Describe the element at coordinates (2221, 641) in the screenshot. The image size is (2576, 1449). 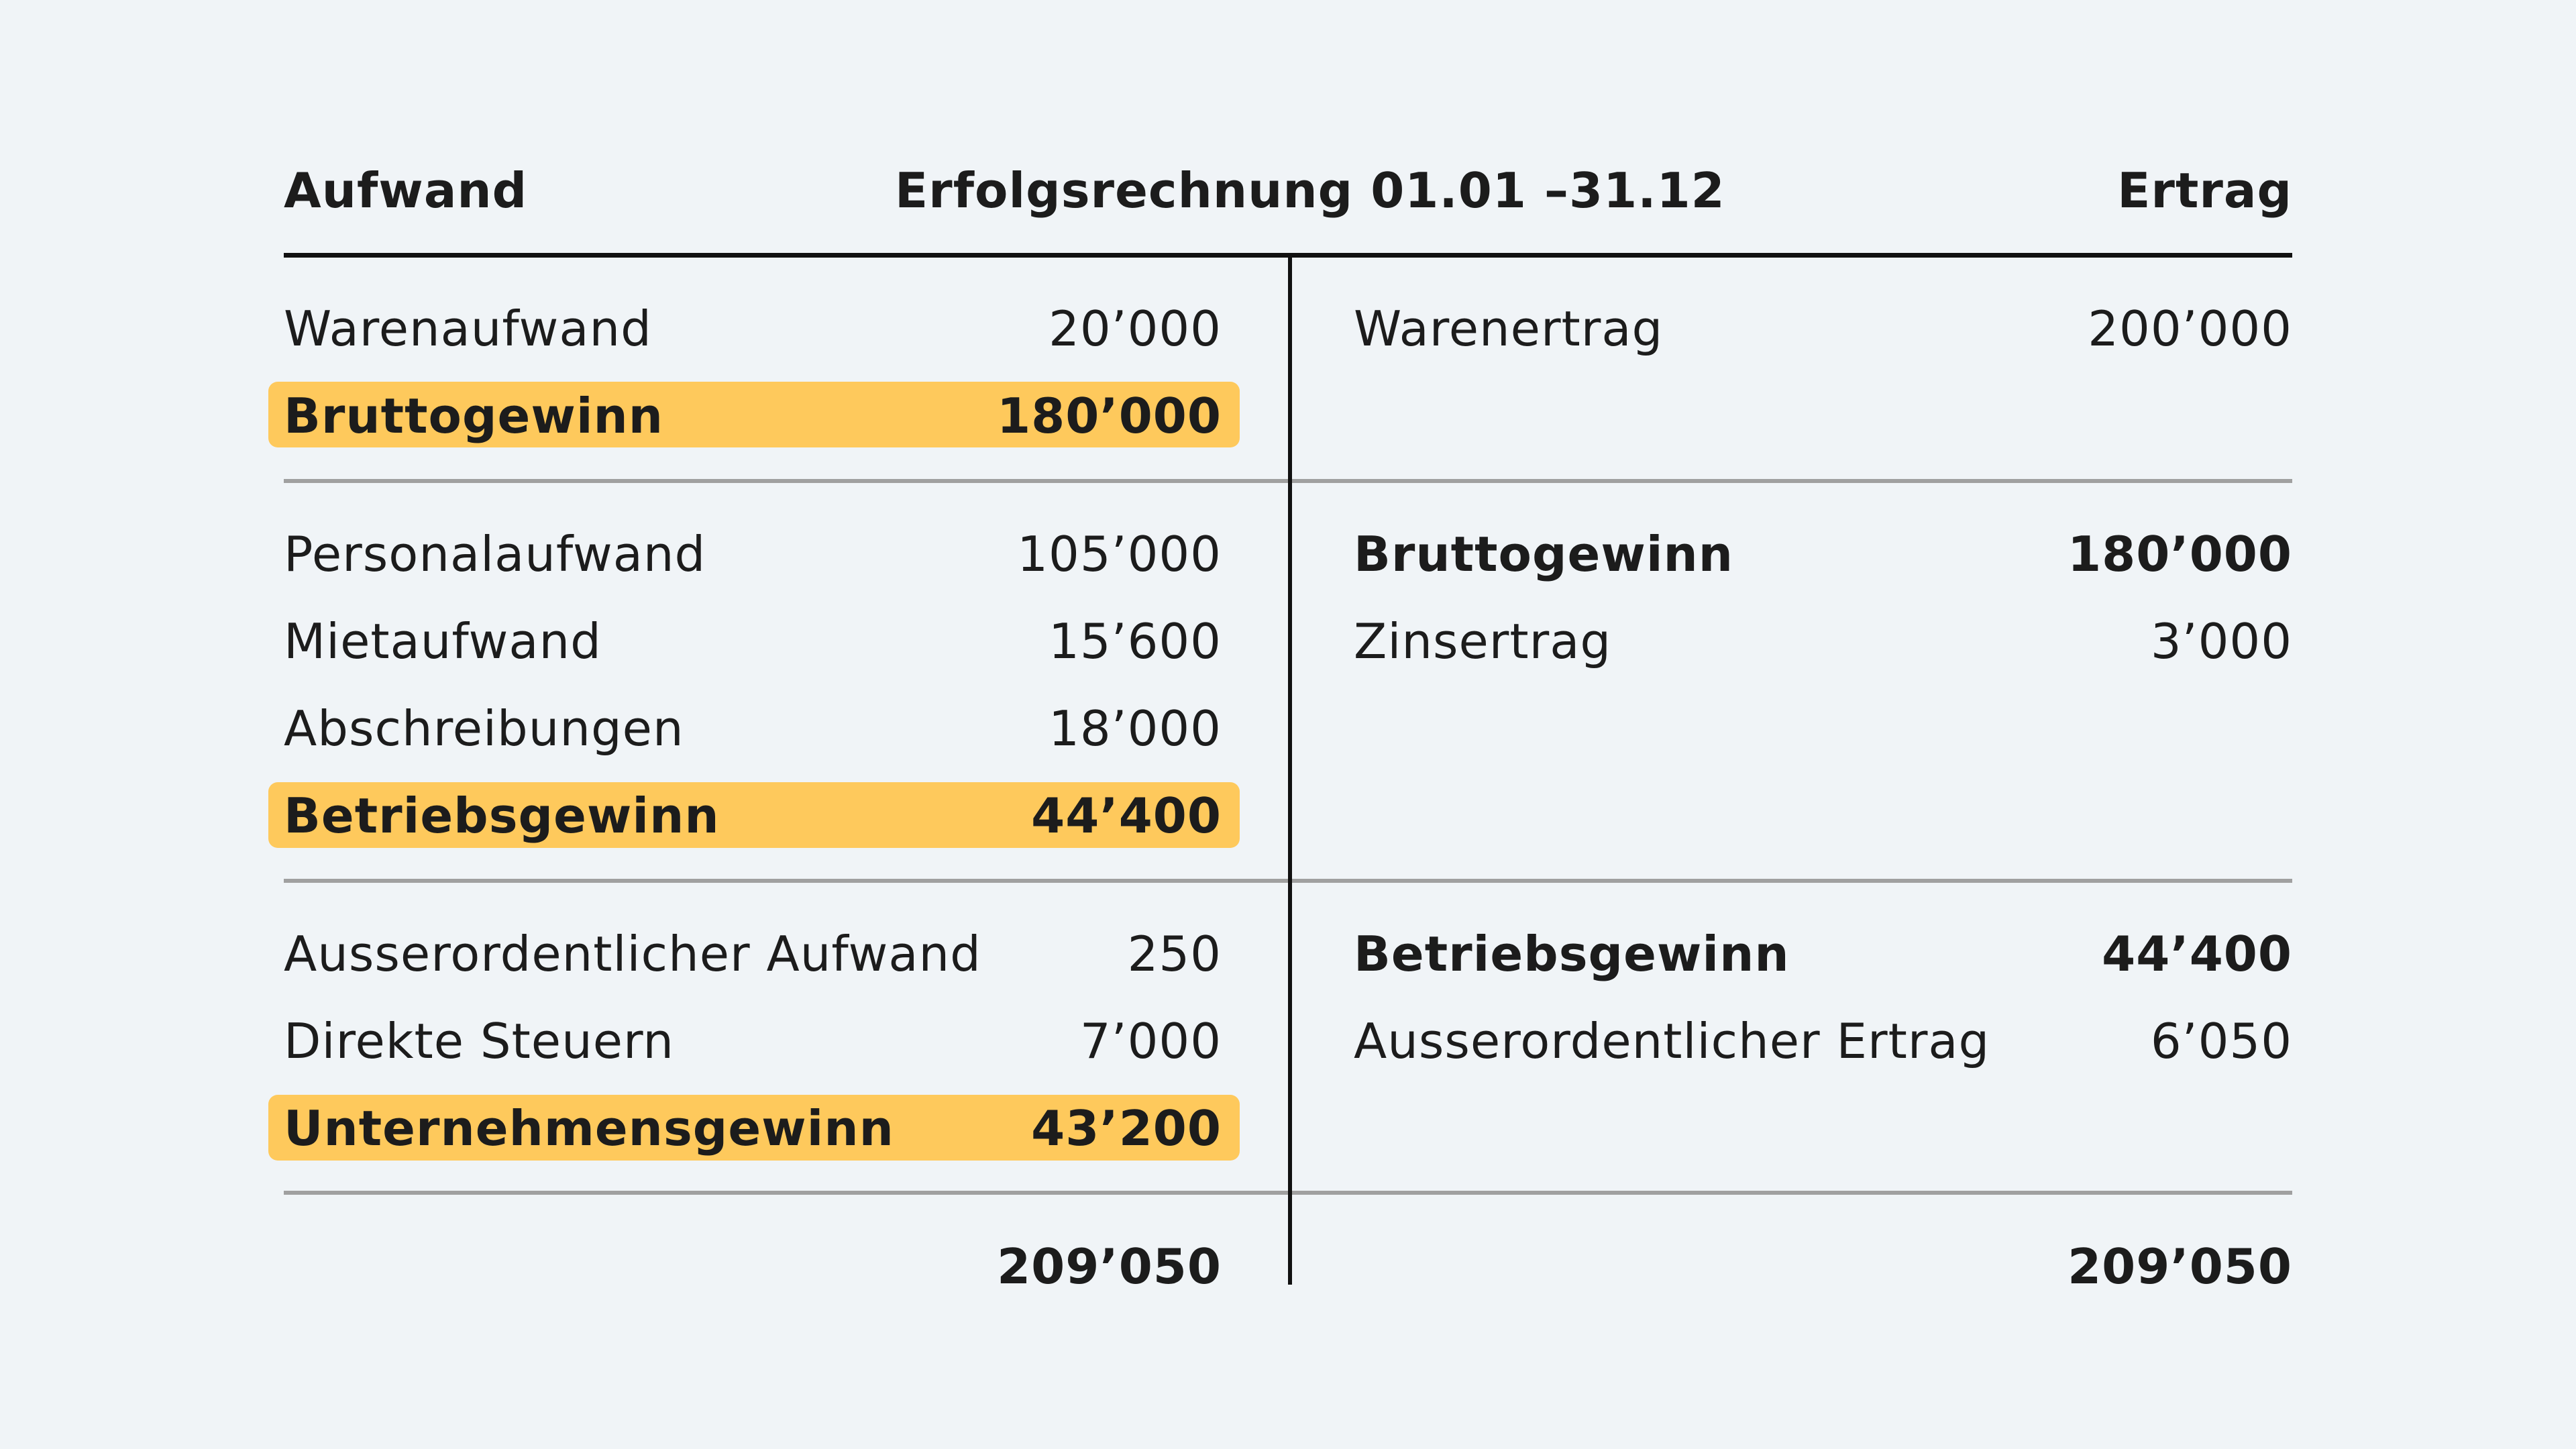
I see `ertrag-value-zinsertrag: 3’000` at that location.